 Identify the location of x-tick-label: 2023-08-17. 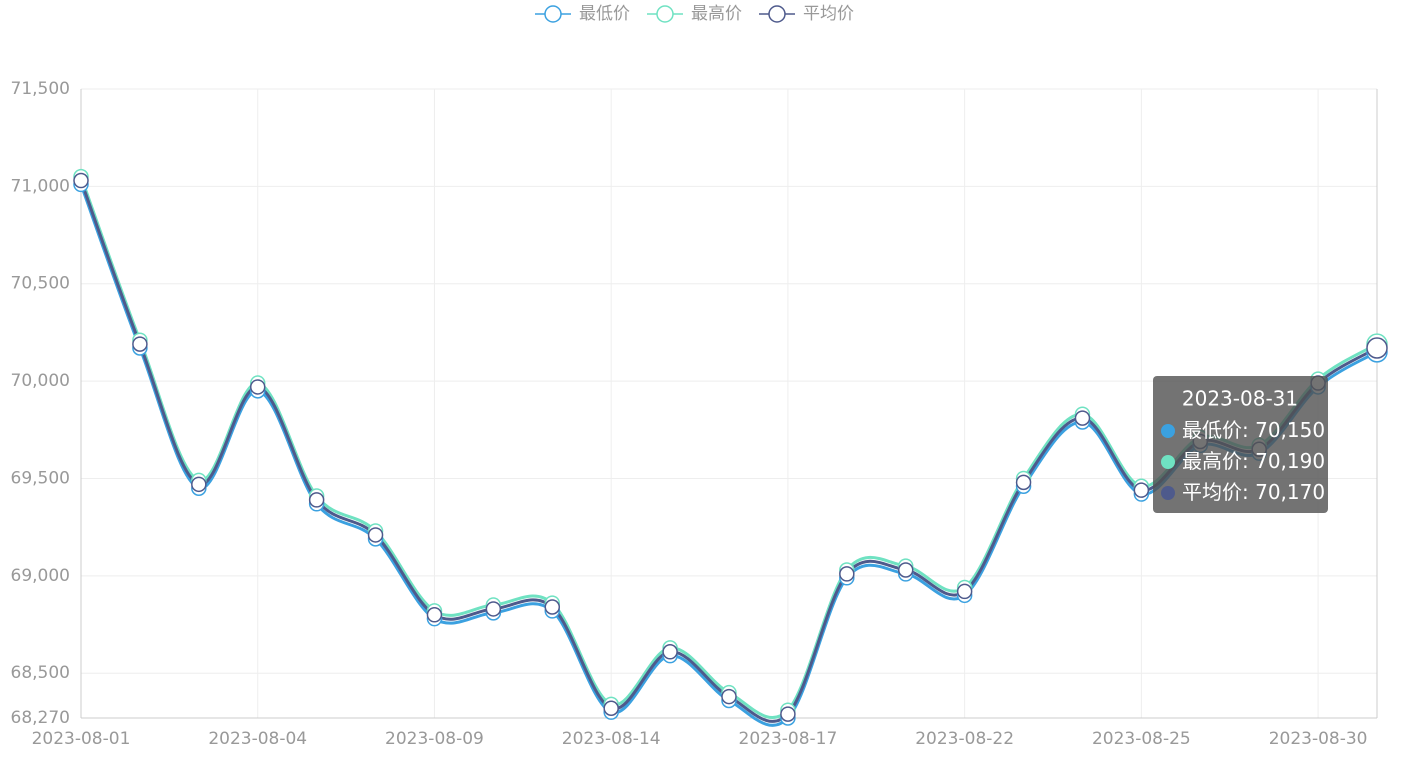
(788, 739).